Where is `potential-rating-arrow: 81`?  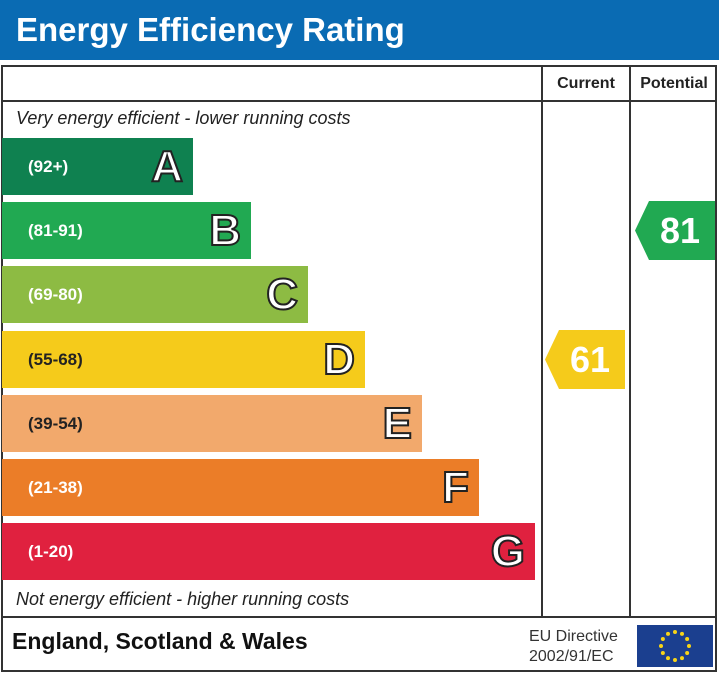 potential-rating-arrow: 81 is located at coordinates (675, 230).